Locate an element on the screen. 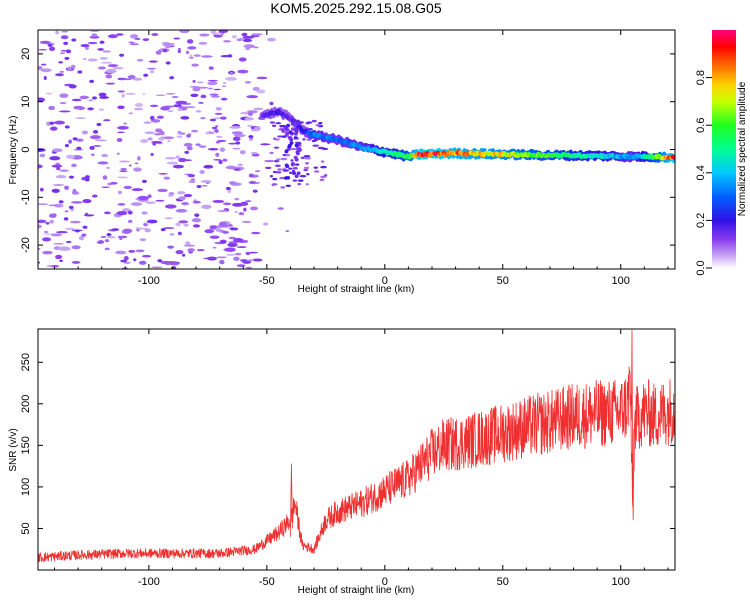 The height and width of the screenshot is (600, 750). colorbar-tick-label: 0.4 is located at coordinates (701, 172).